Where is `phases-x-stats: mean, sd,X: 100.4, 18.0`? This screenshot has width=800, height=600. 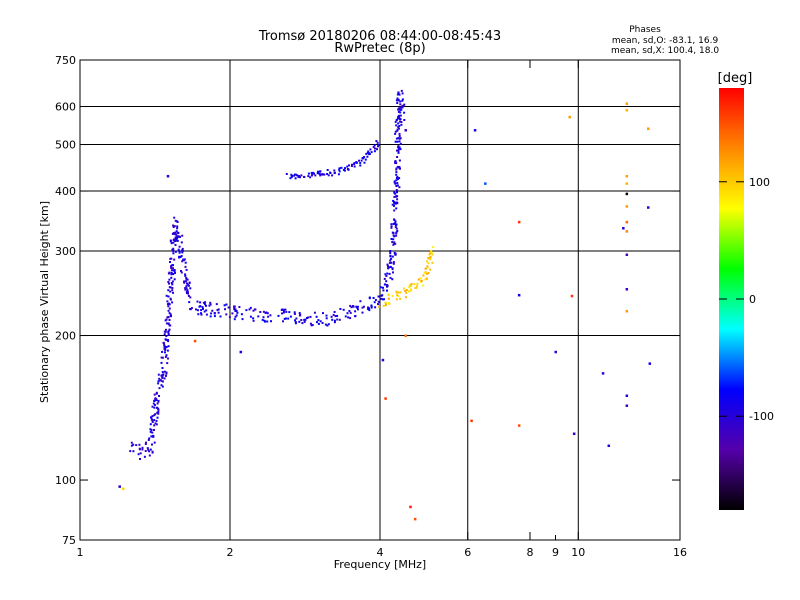 phases-x-stats: mean, sd,X: 100.4, 18.0 is located at coordinates (665, 51).